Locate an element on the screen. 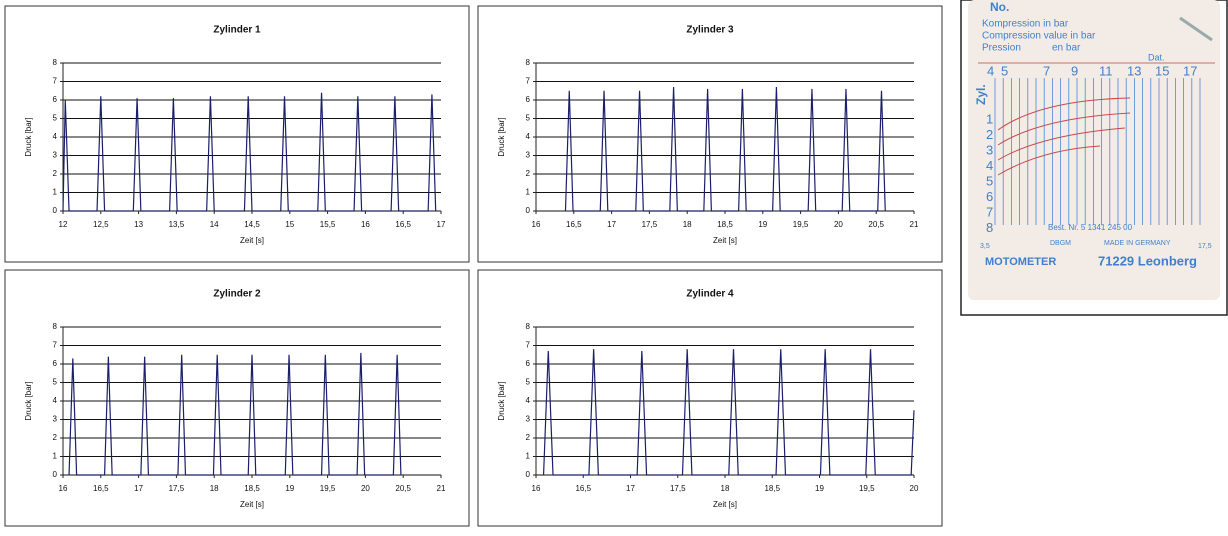  card-dbgm: DBGM is located at coordinates (1060, 243).